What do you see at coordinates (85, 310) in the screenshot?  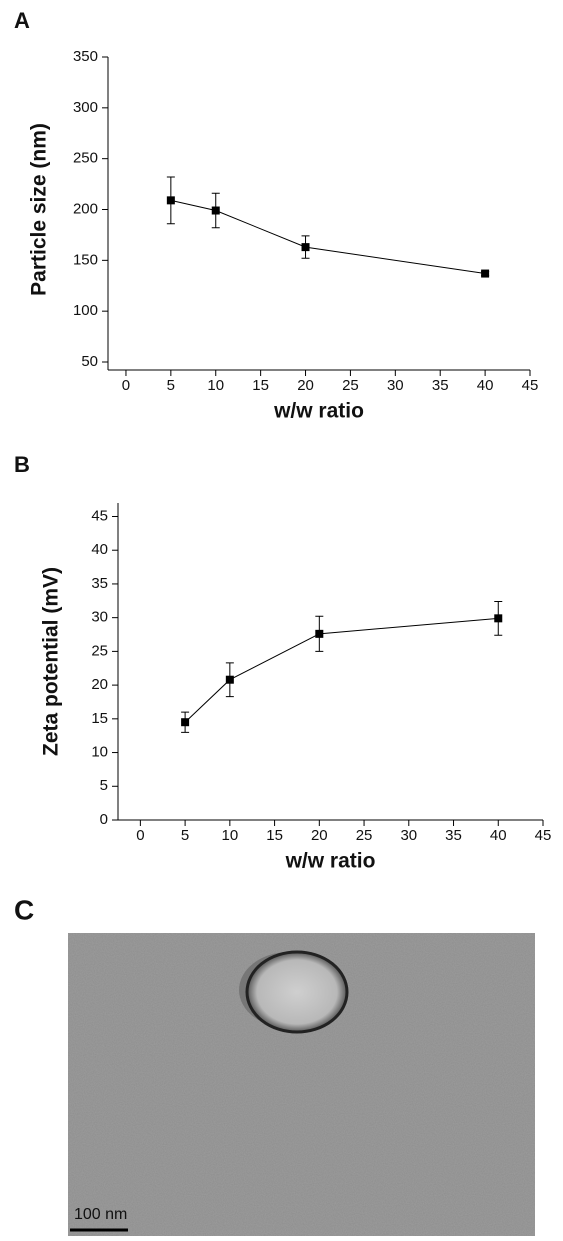 I see `y-tick-label: 100` at bounding box center [85, 310].